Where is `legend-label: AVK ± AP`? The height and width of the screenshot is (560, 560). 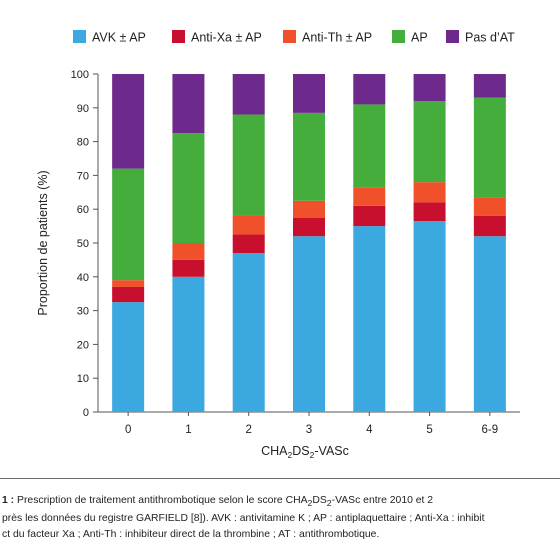
legend-label: AVK ± AP is located at coordinates (119, 38).